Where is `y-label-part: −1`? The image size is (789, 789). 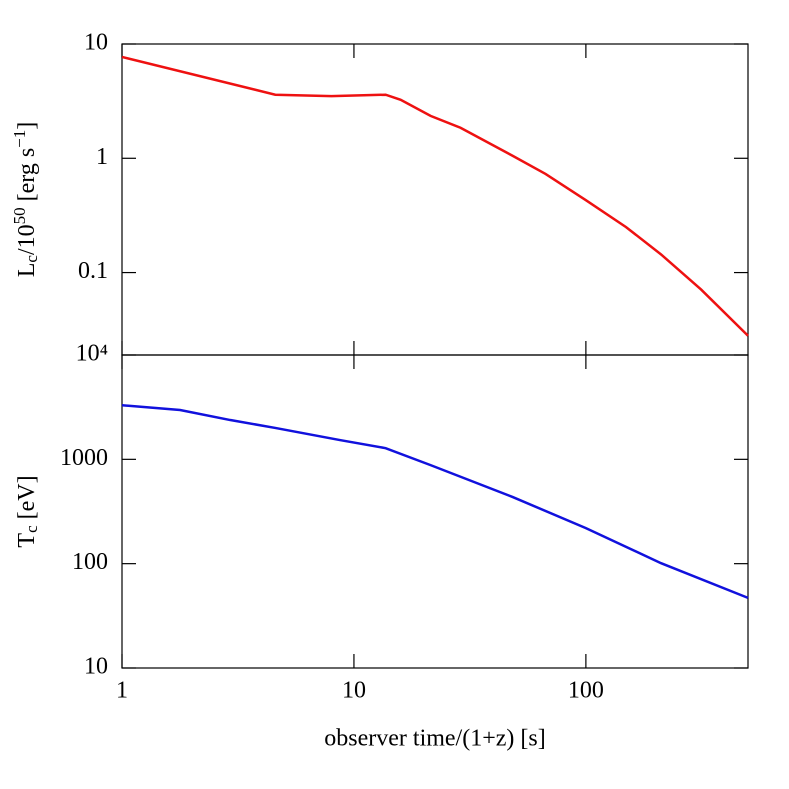 y-label-part: −1 is located at coordinates (19, 139).